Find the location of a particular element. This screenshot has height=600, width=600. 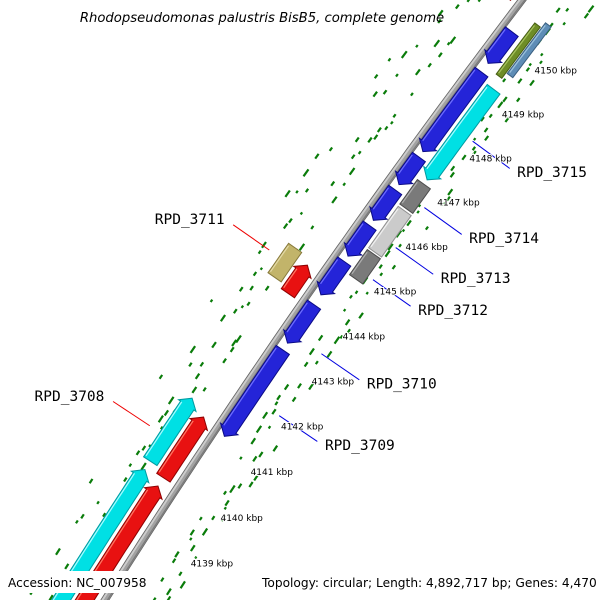

gene-label: RPD_3714 is located at coordinates (504, 239).